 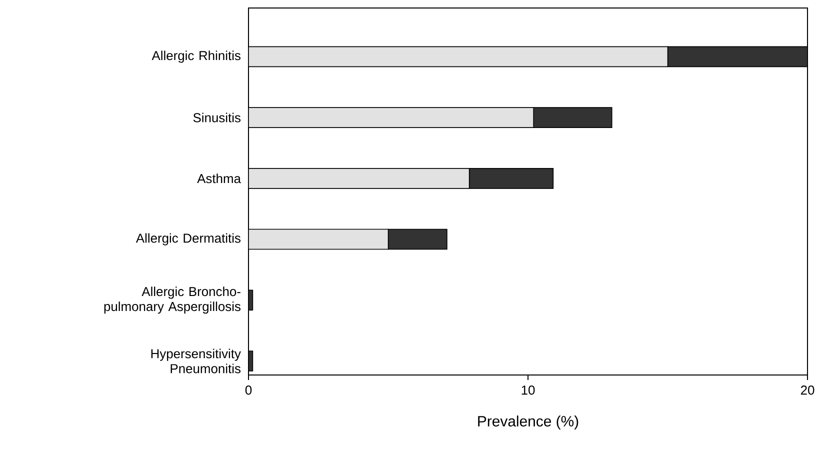 What do you see at coordinates (172, 300) in the screenshot?
I see `y-tick-label: Allergic Broncho-pulmonary Aspergillosis` at bounding box center [172, 300].